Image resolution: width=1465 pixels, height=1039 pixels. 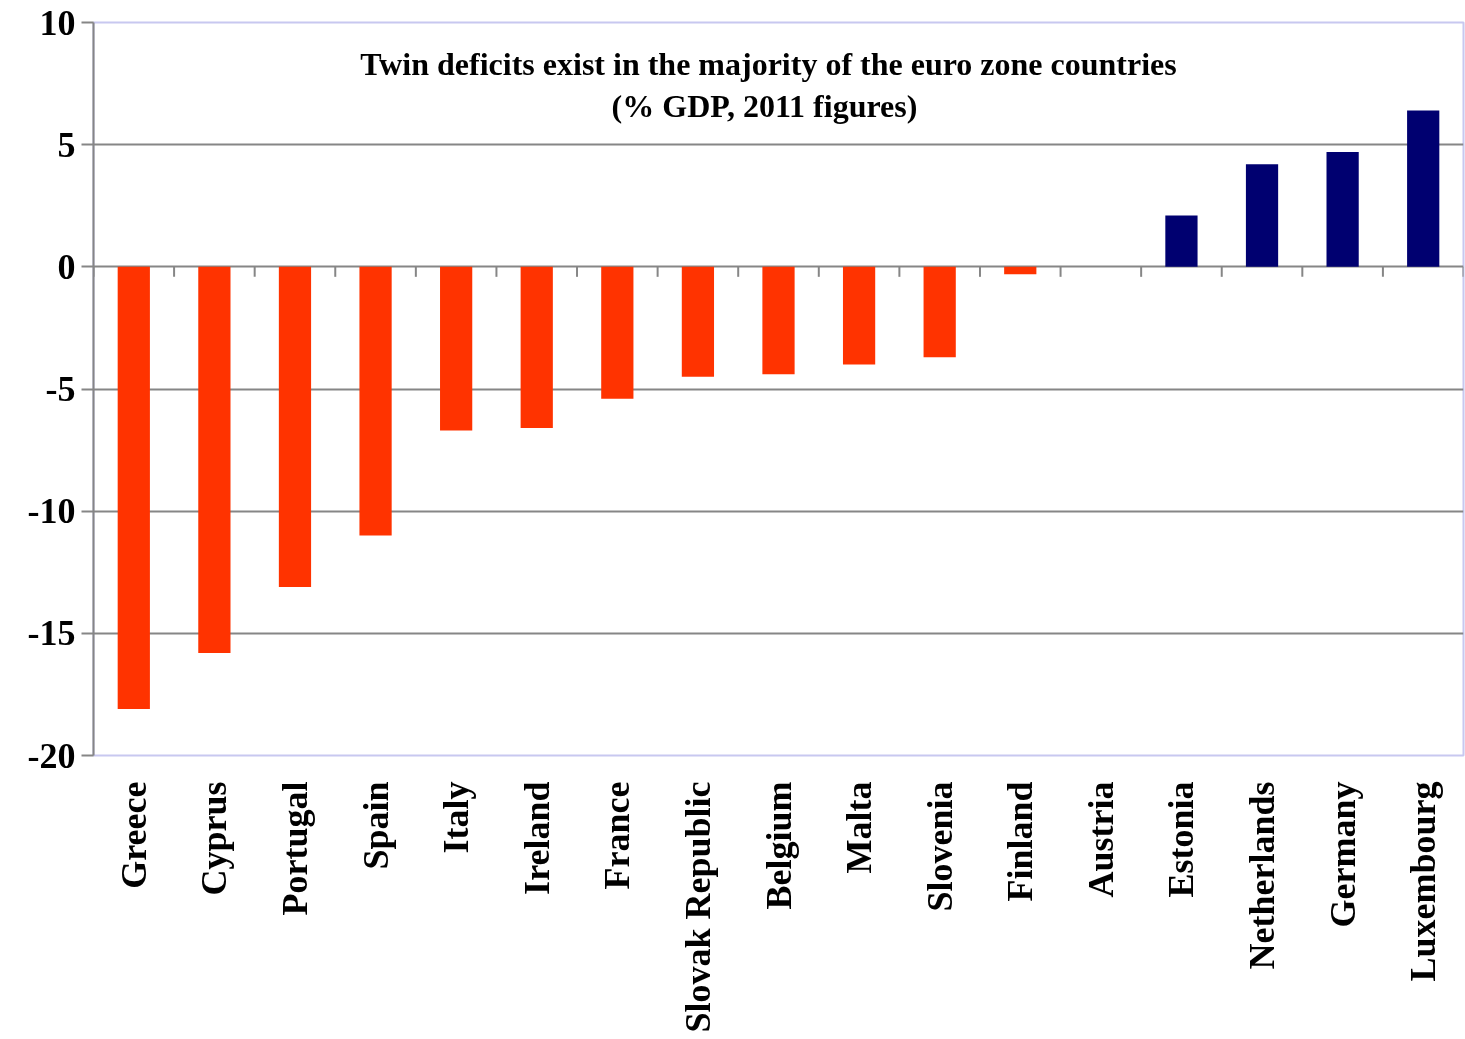 What do you see at coordinates (859, 827) in the screenshot?
I see `x-tick-label: Malta` at bounding box center [859, 827].